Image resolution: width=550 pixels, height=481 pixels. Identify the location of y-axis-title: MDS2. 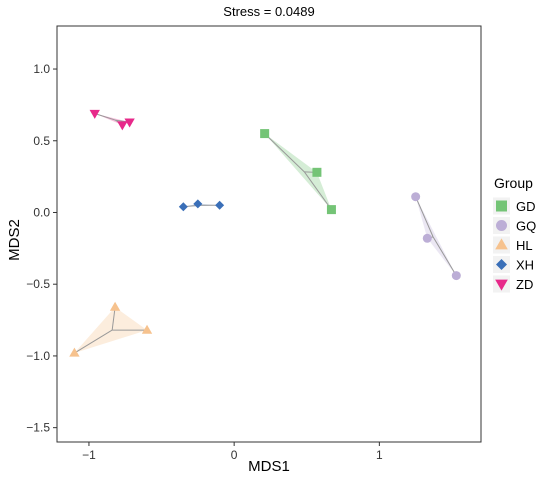
(14, 240).